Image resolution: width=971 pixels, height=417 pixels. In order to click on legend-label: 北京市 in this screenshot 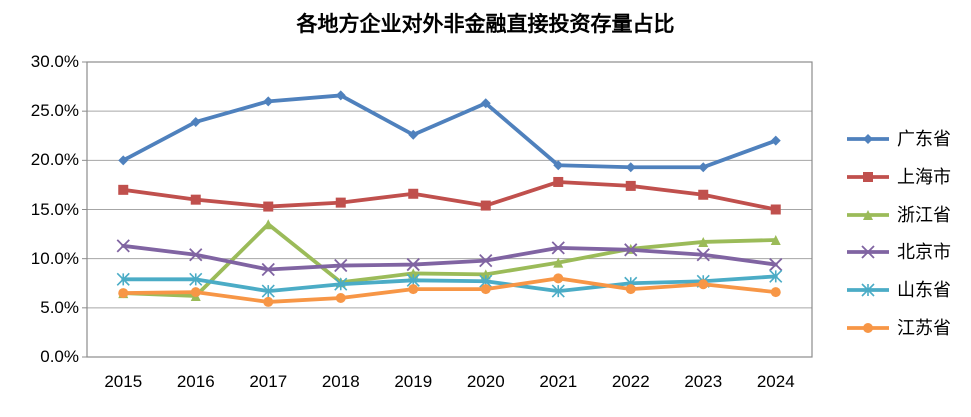, I will do `click(924, 252)`.